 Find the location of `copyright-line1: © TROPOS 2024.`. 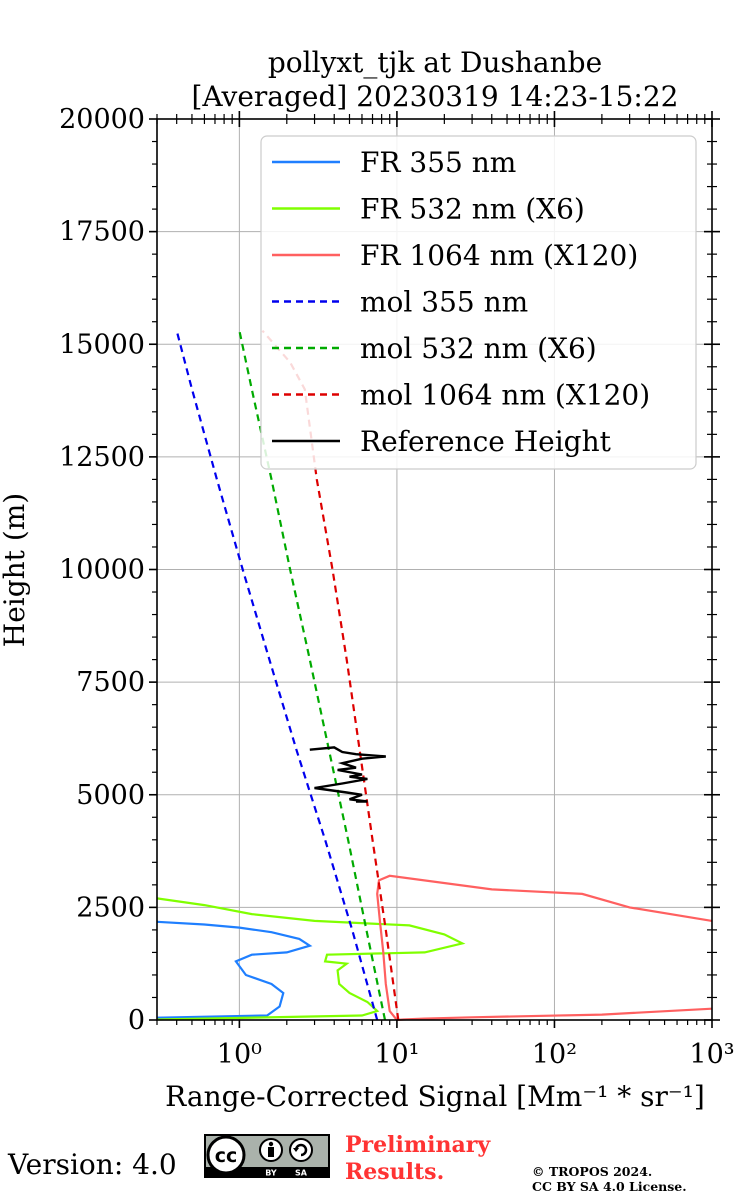

copyright-line1: © TROPOS 2024. is located at coordinates (592, 1171).